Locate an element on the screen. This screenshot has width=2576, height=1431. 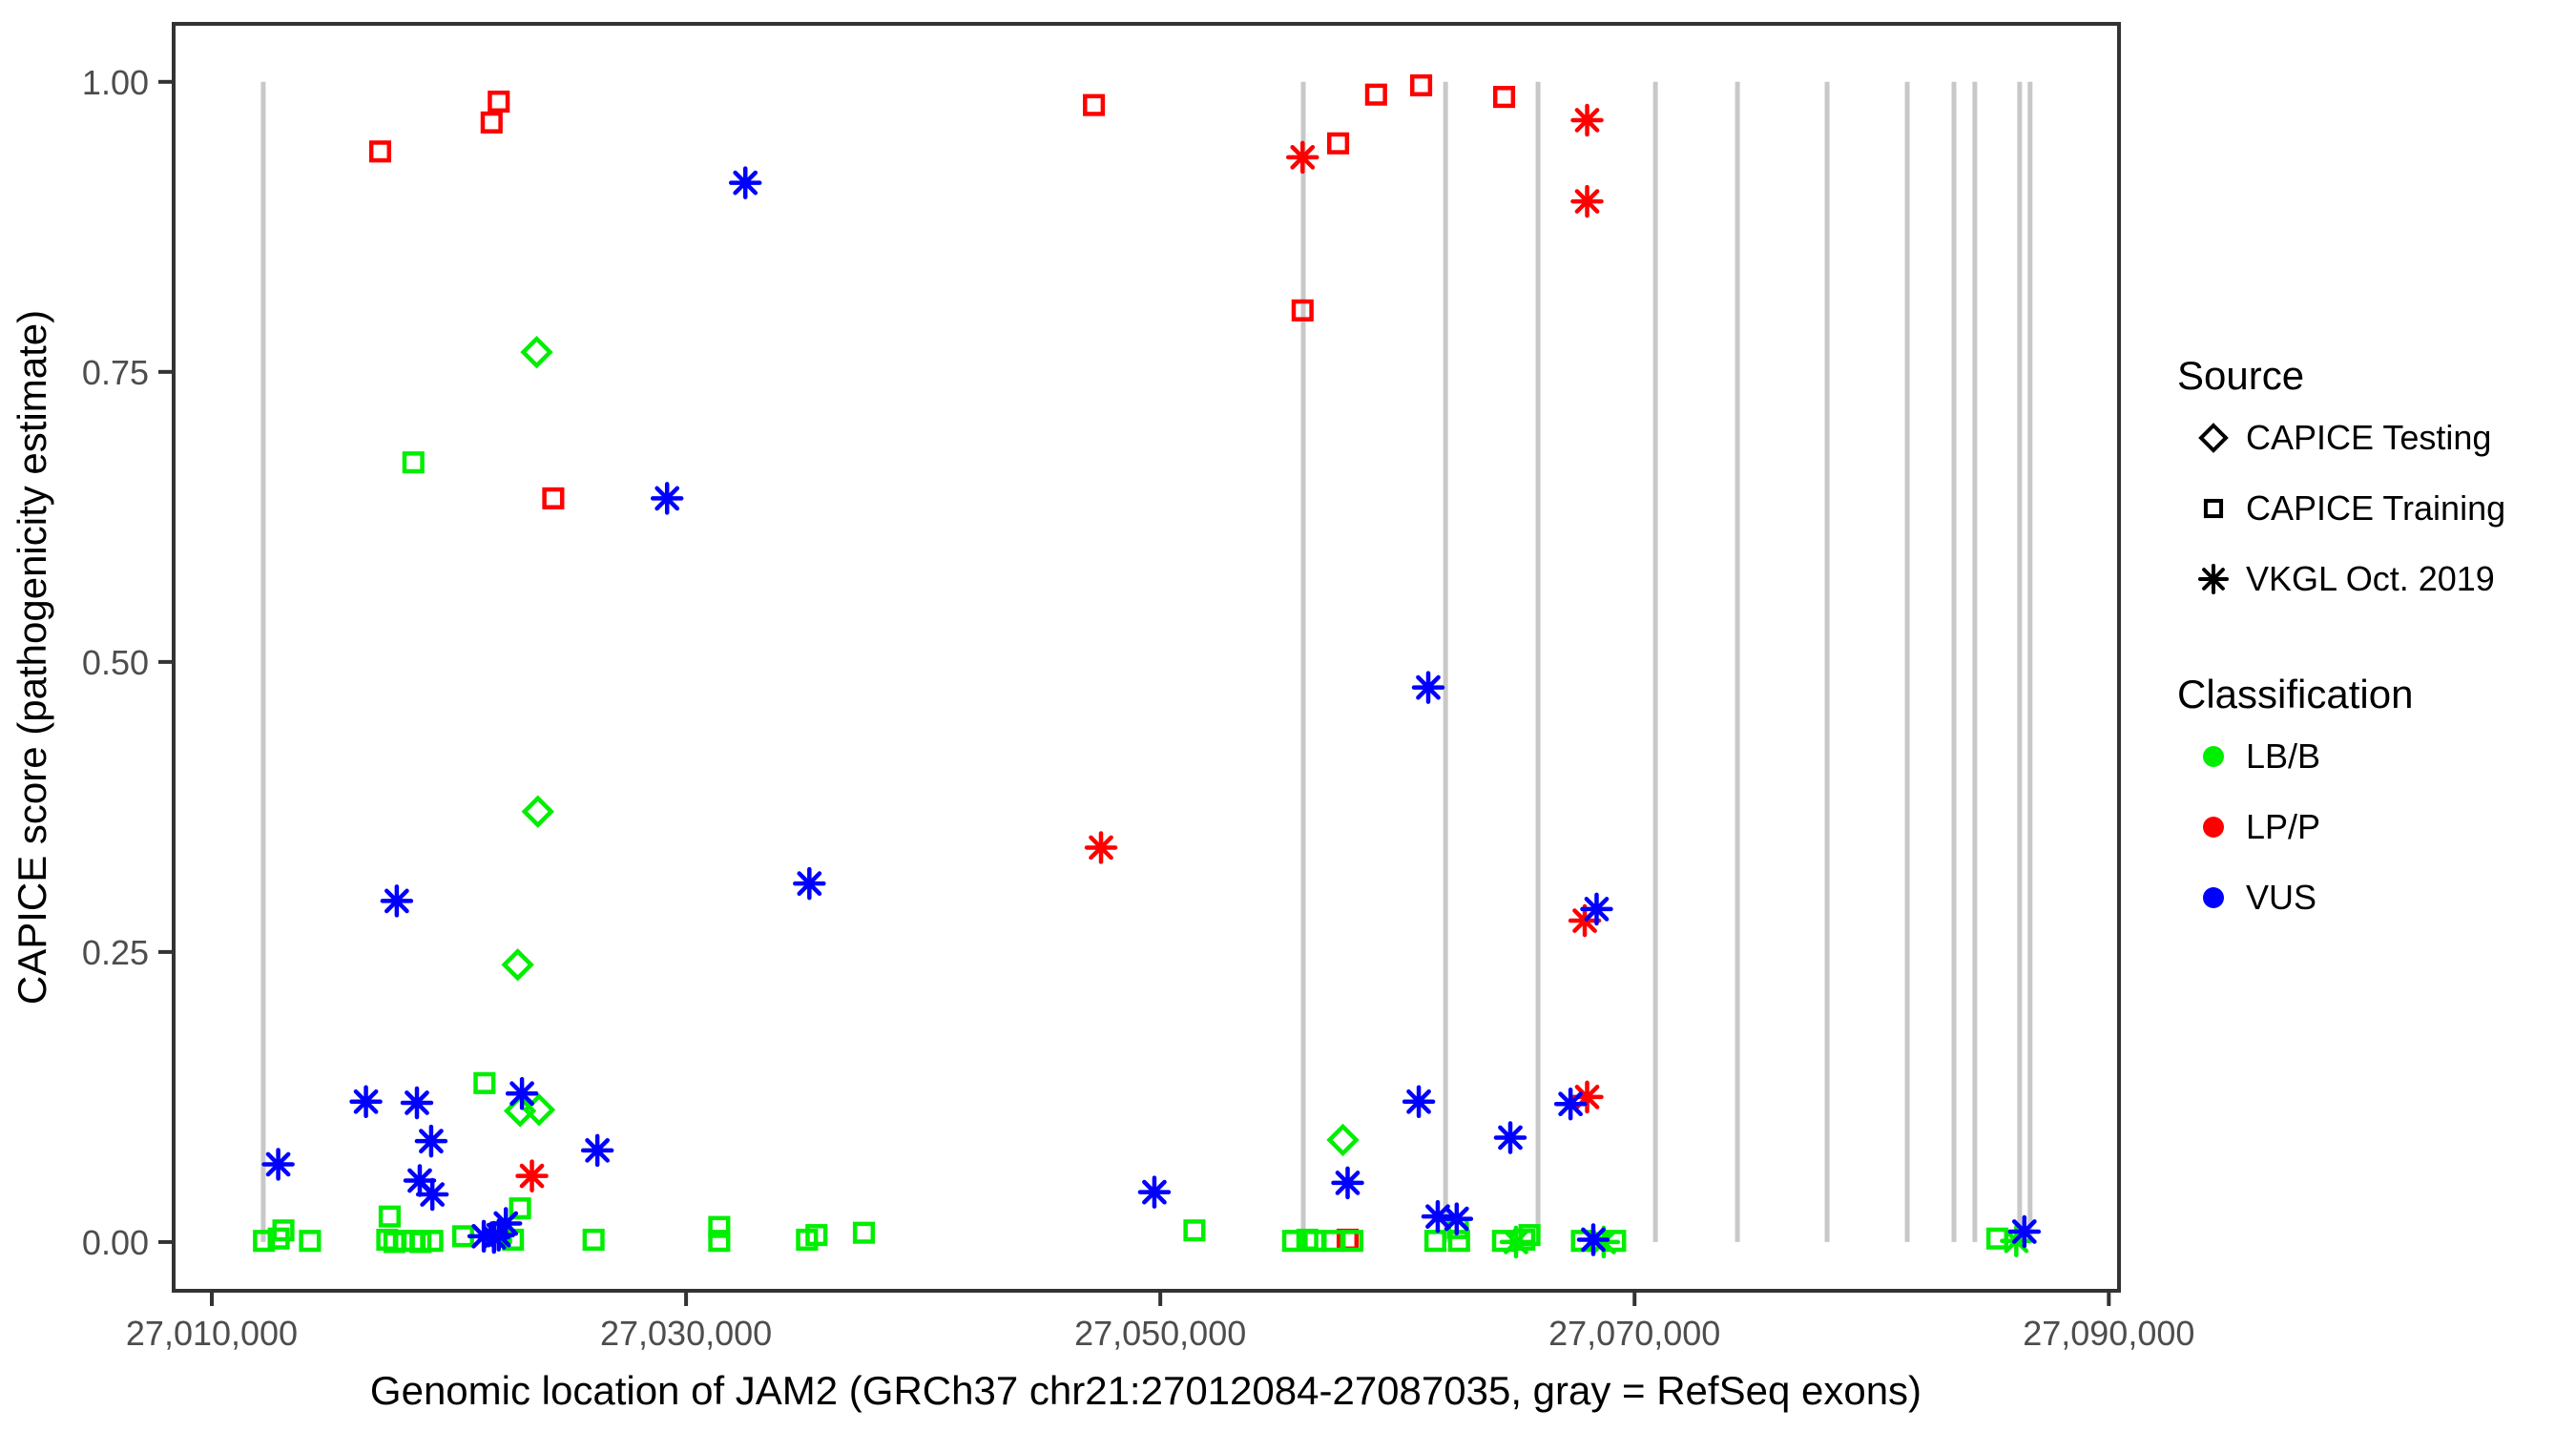
legend-item-lpp: LP/P is located at coordinates (2368, 827).